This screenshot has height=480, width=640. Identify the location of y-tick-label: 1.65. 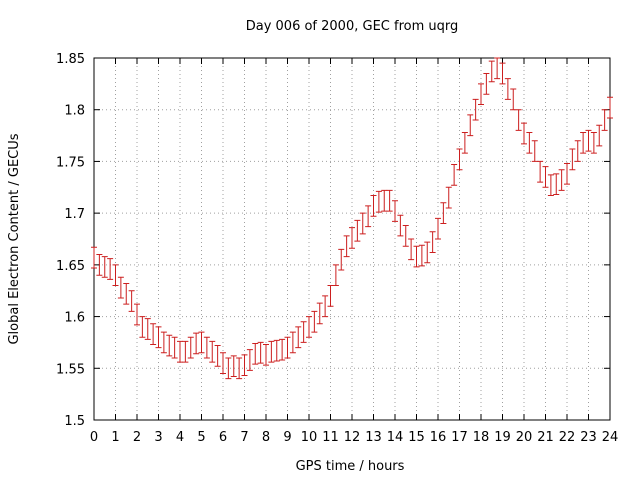
(70, 266).